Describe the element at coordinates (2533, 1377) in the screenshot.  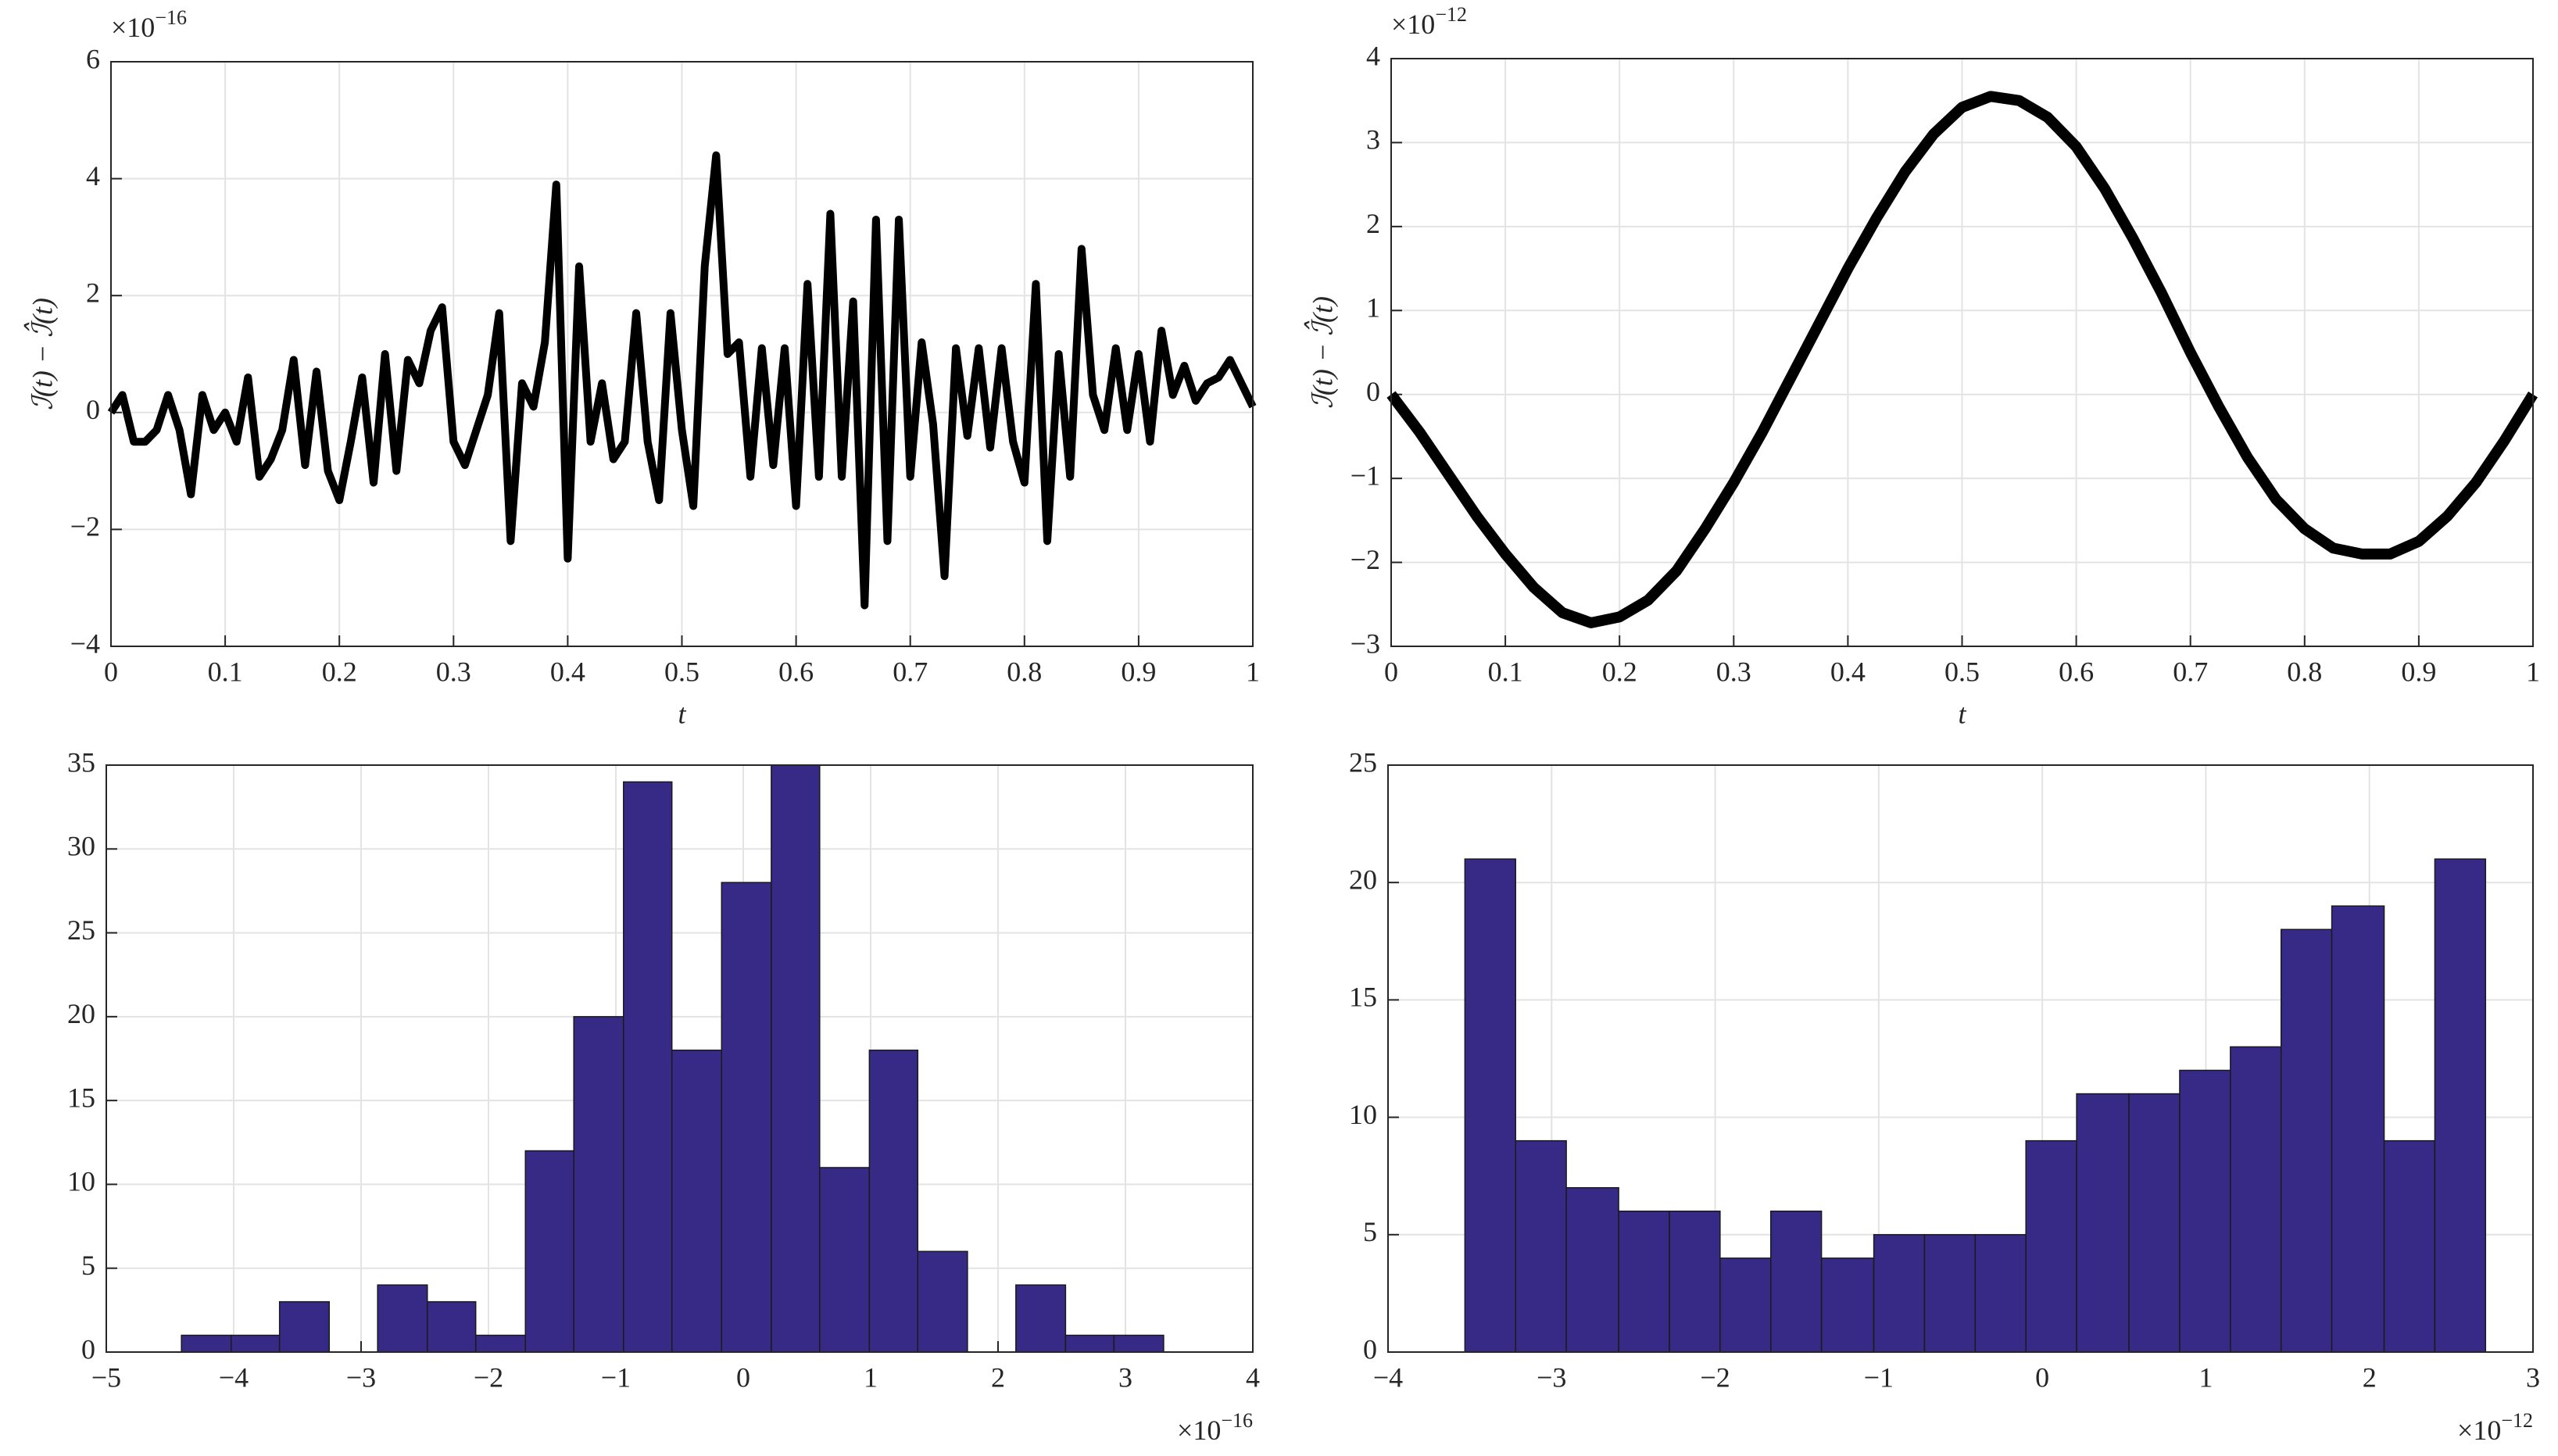
I see `x-tick-label: 3` at that location.